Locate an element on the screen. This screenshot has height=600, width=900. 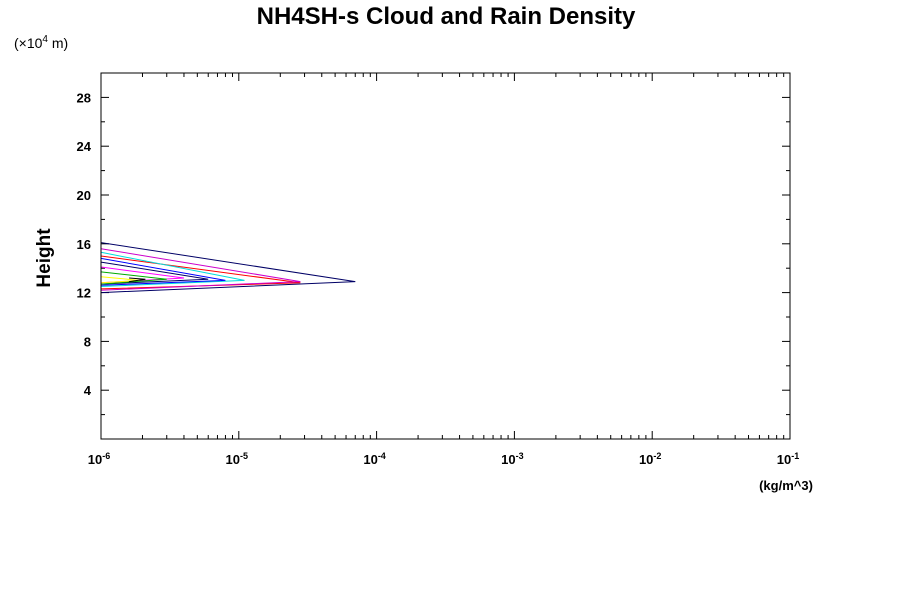
y-tick-label: 16 is located at coordinates (84, 244).